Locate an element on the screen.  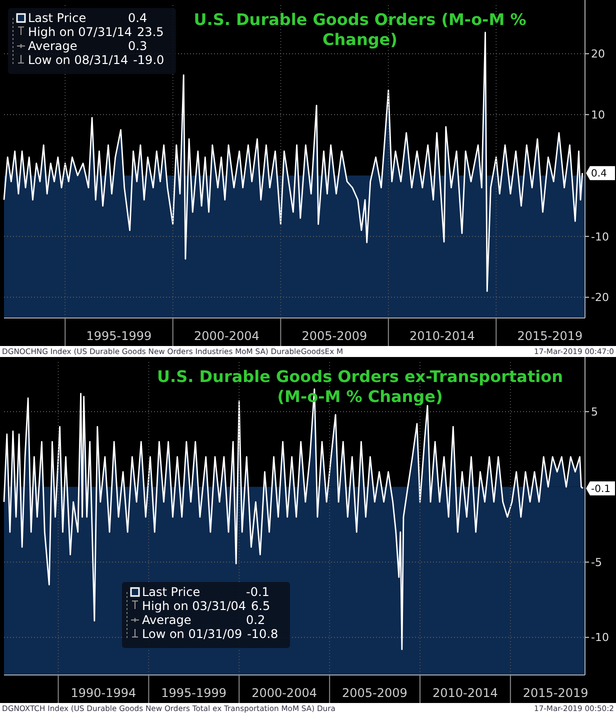
text: 0.4 is located at coordinates (138, 18).